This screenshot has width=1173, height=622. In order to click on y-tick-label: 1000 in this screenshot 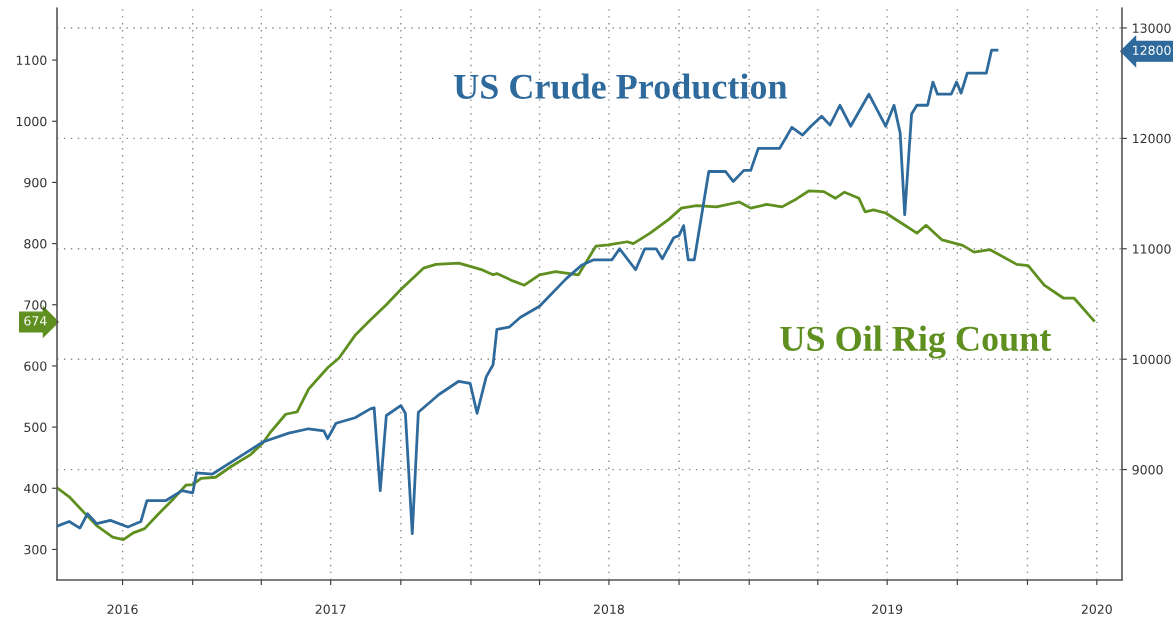, I will do `click(31, 121)`.